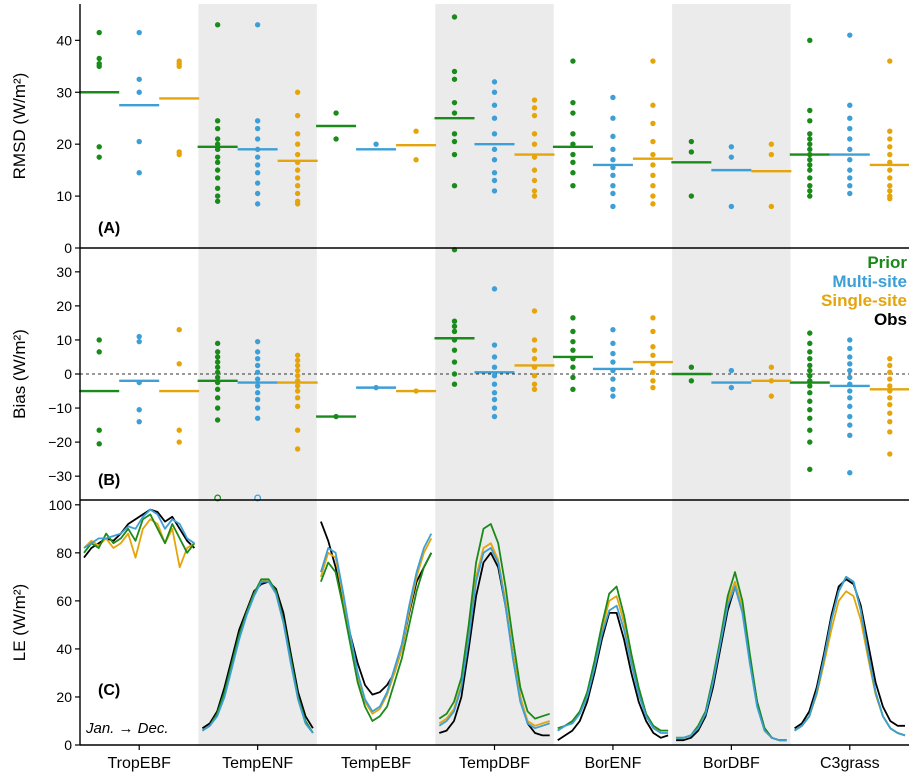  What do you see at coordinates (64, 40) in the screenshot?
I see `y-tick-label: 40` at bounding box center [64, 40].